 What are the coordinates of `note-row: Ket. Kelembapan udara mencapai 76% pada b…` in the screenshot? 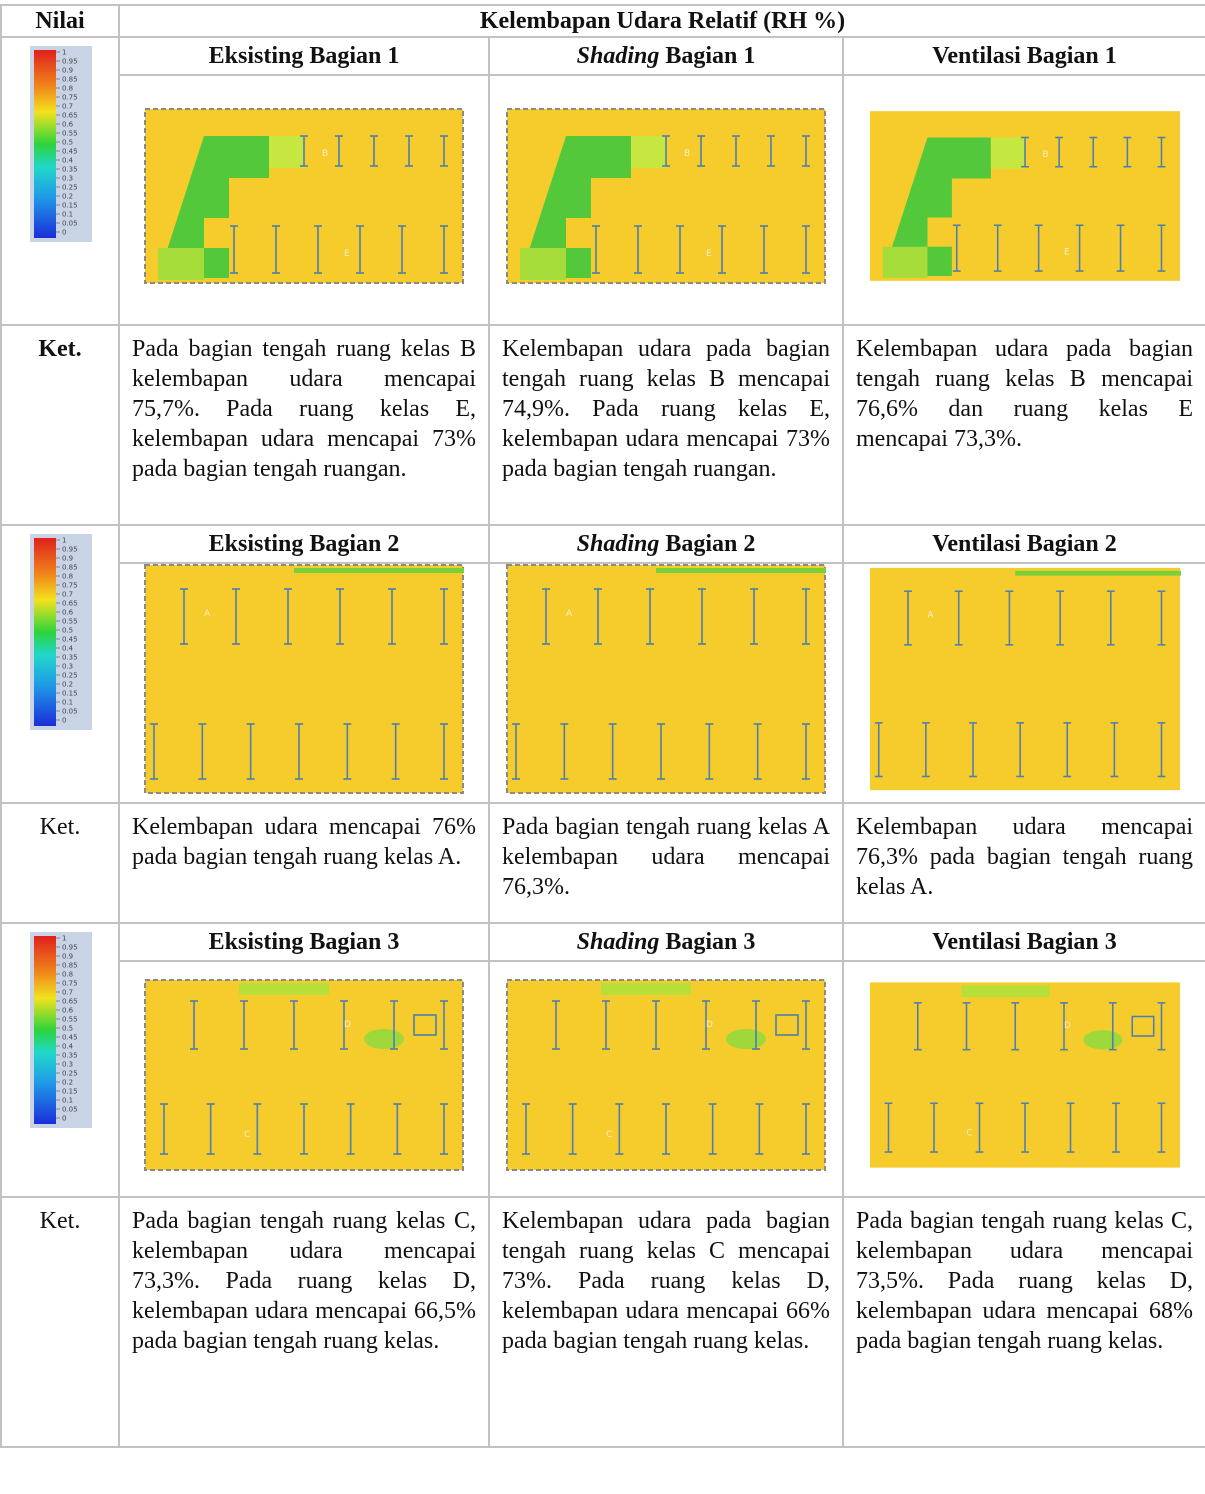 It's located at (602, 863).